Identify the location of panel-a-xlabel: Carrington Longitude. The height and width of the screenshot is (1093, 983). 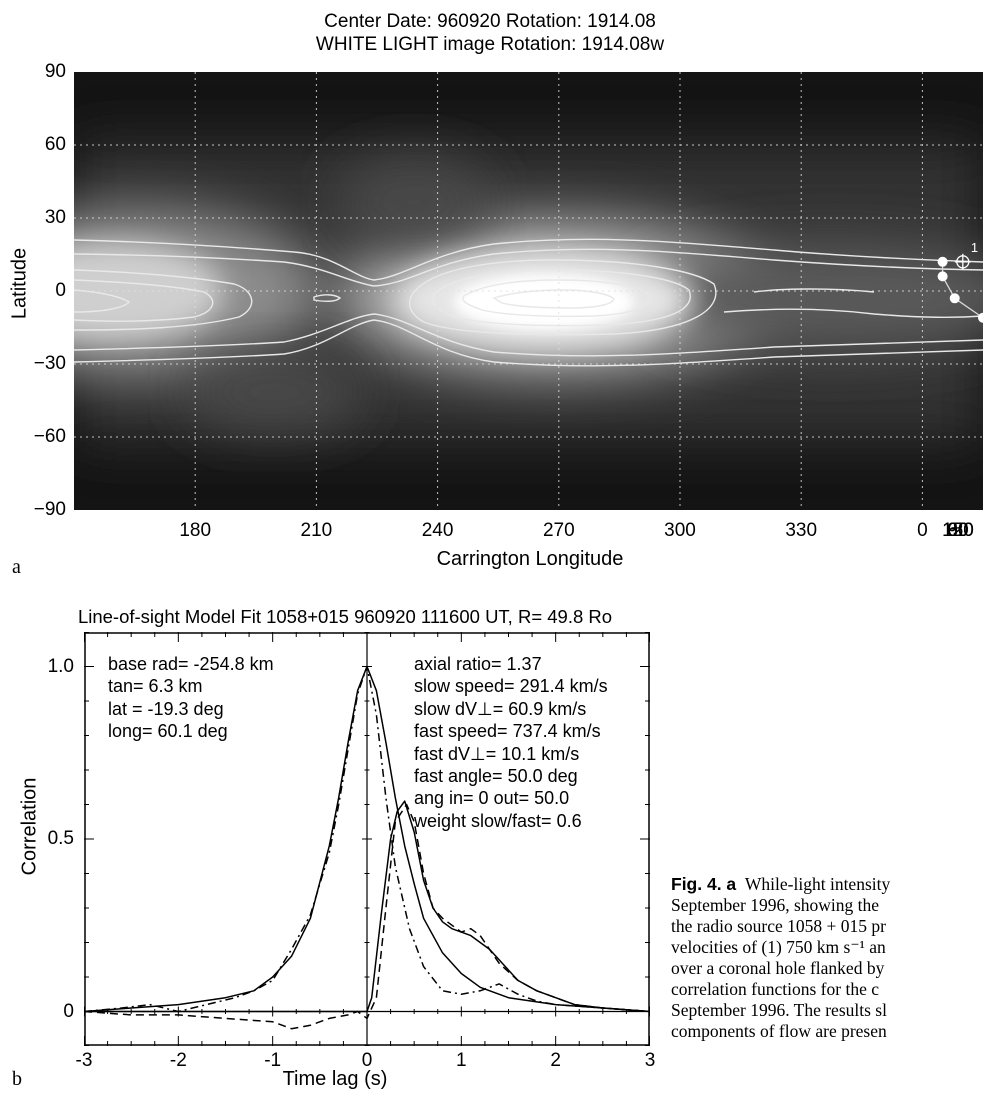
(530, 559).